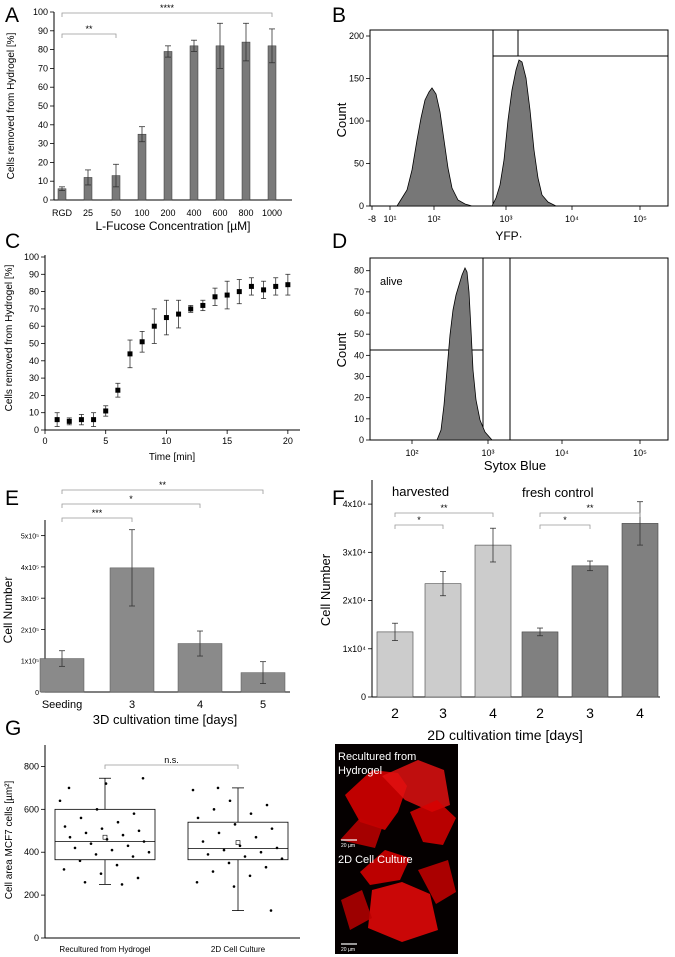 Image resolution: width=675 pixels, height=957 pixels. I want to click on a-xtick-label: 400, so click(193, 213).